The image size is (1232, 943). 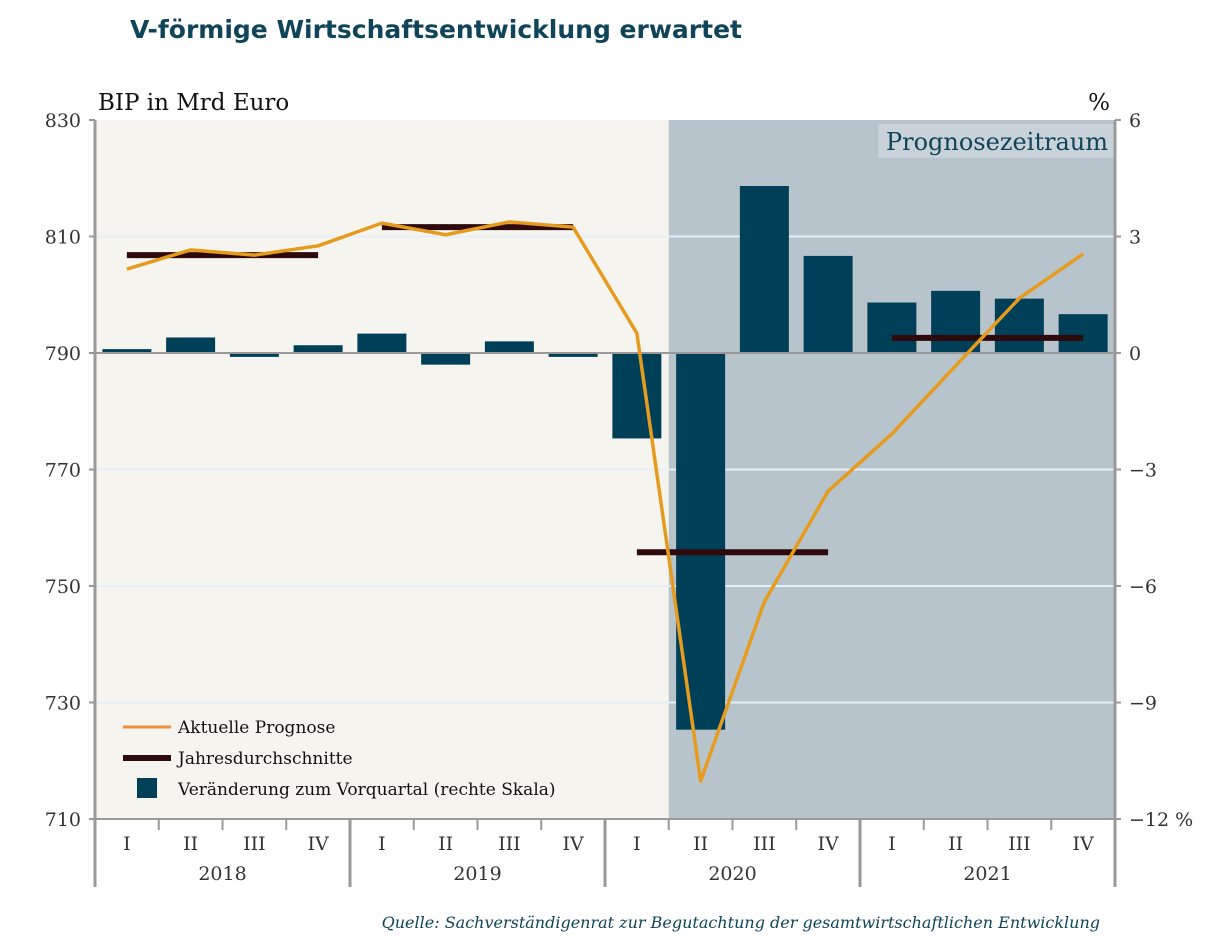 What do you see at coordinates (63, 354) in the screenshot?
I see `left-tick-label: 790` at bounding box center [63, 354].